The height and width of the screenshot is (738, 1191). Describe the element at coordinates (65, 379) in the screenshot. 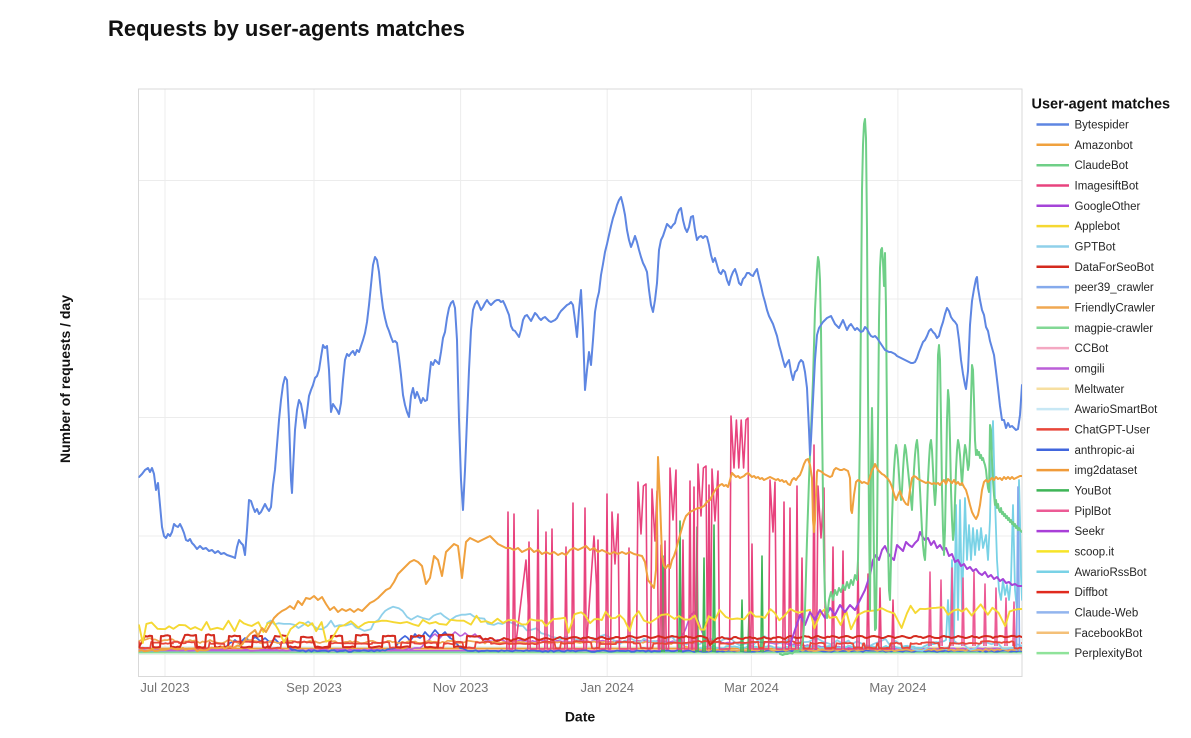

I see `svg-text: Number of requests / day` at that location.